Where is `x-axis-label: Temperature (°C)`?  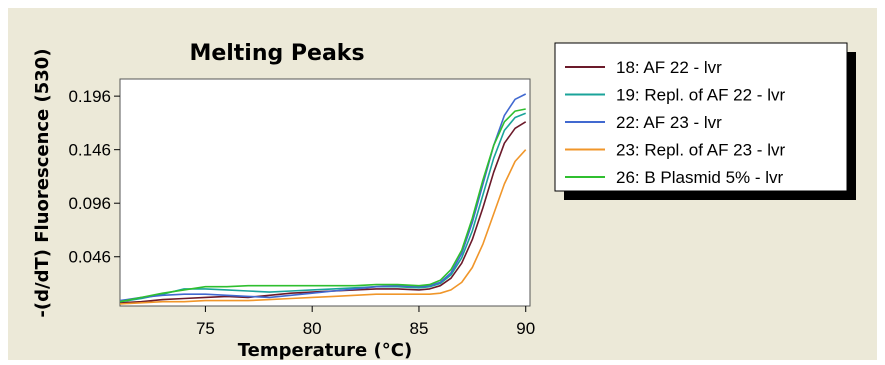
x-axis-label: Temperature (°C) is located at coordinates (325, 350).